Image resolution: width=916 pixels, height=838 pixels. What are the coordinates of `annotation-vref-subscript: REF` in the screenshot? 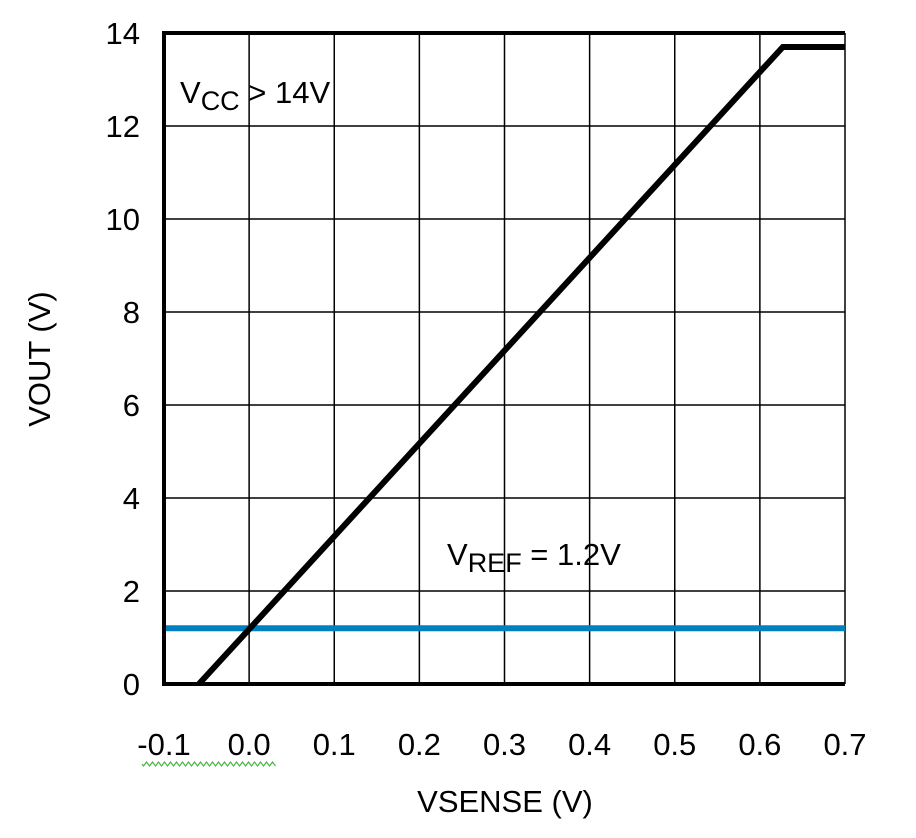 It's located at (495, 563).